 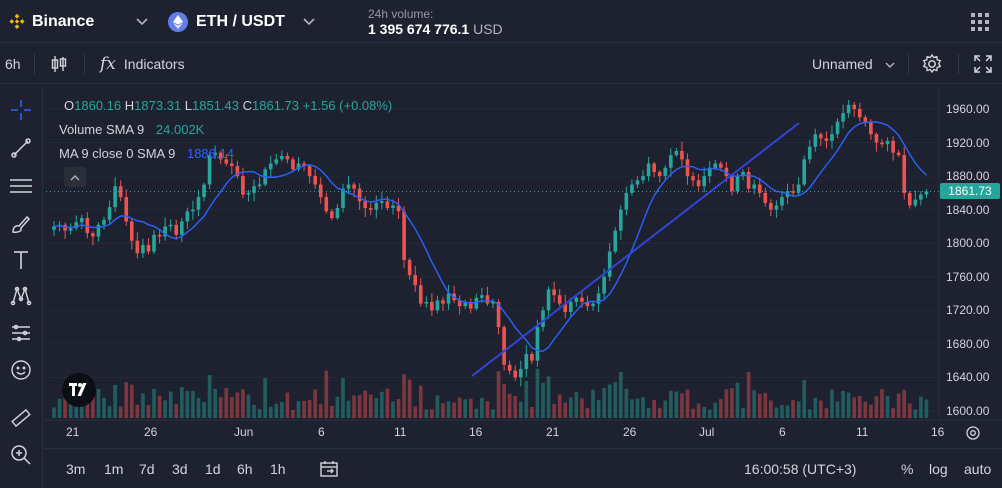 What do you see at coordinates (21, 333) in the screenshot?
I see `measure-tool-icon` at bounding box center [21, 333].